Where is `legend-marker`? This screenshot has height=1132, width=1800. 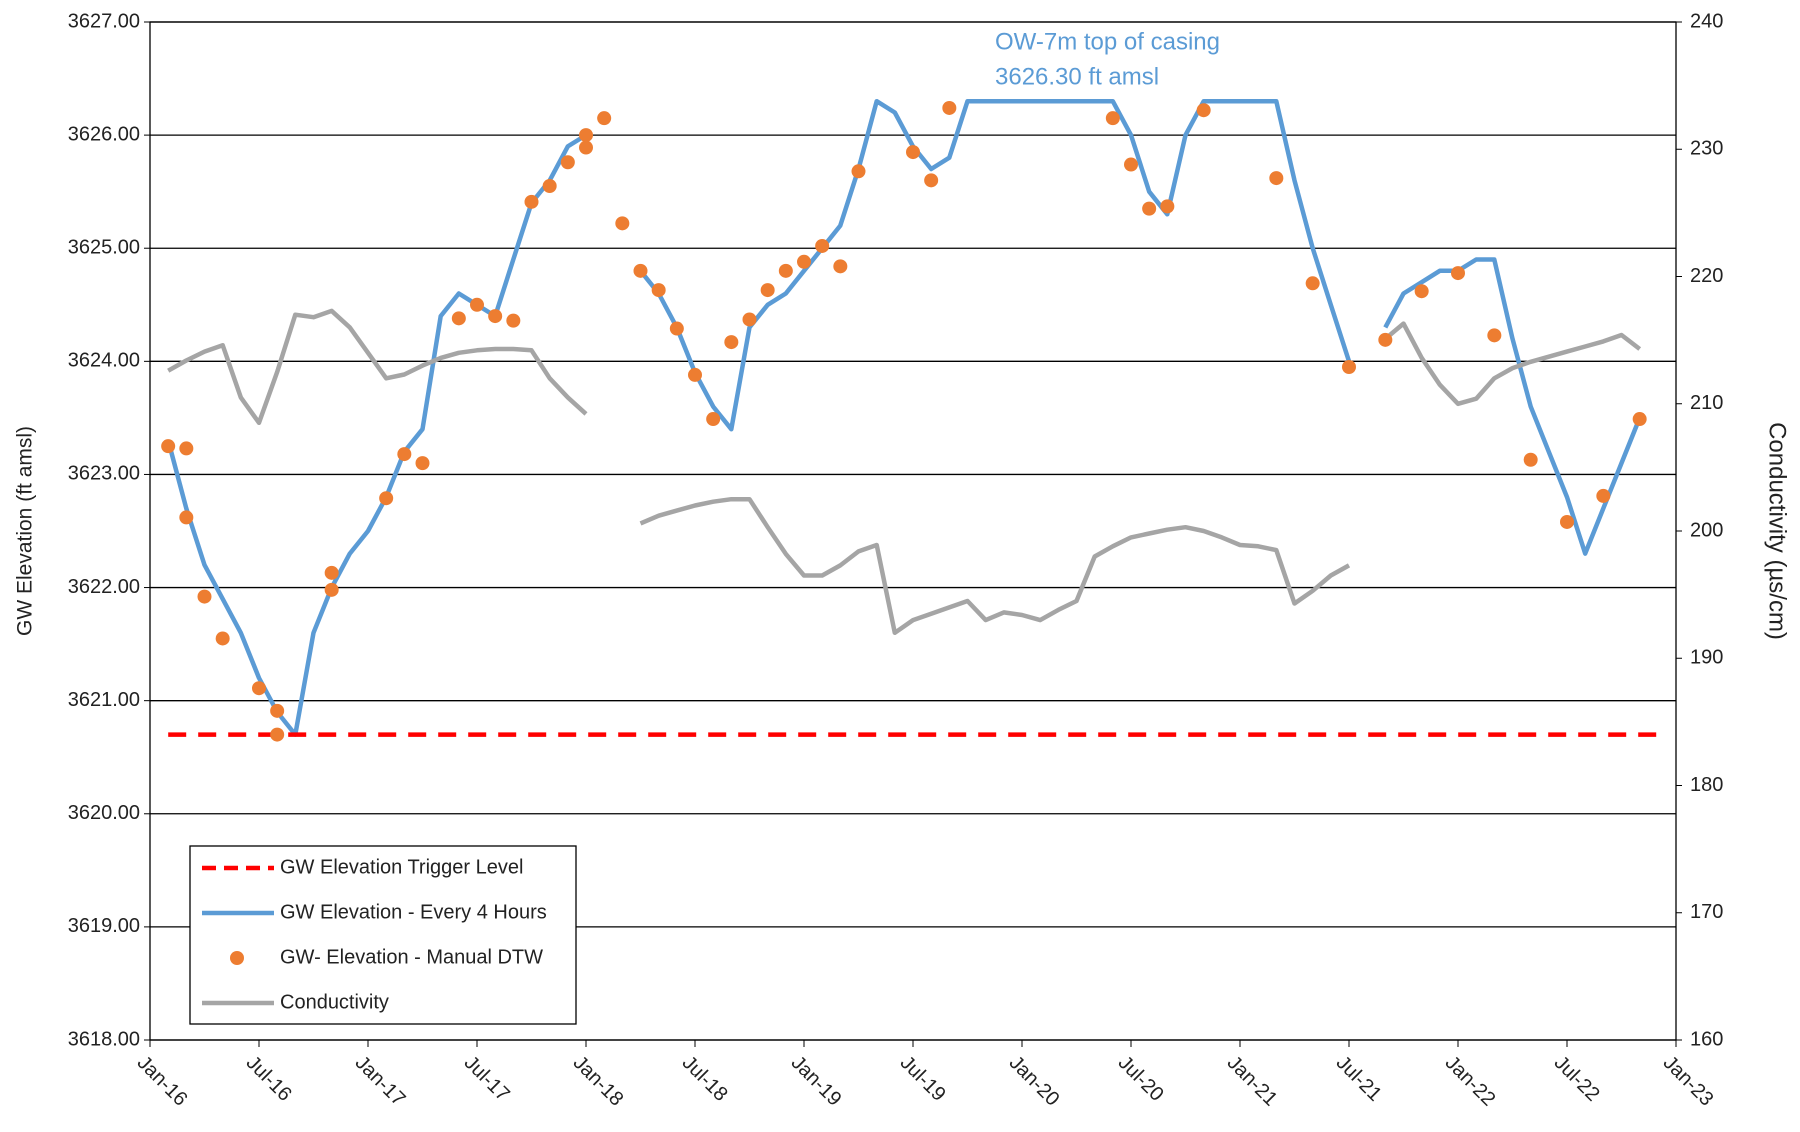
legend-marker is located at coordinates (237, 958).